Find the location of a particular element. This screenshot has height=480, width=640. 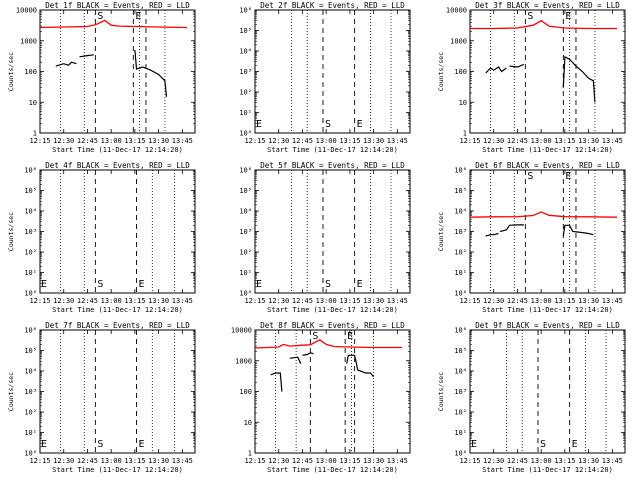

chart-title: Det 4f BLACK = Events, RED = LLD is located at coordinates (117, 165).